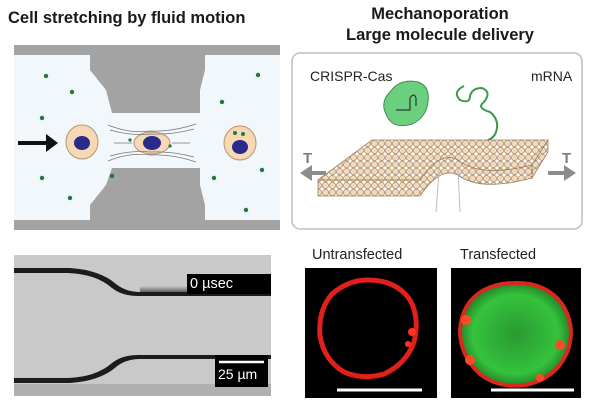 The image size is (591, 407). I want to click on tension-arrowhead-right, so click(570, 173).